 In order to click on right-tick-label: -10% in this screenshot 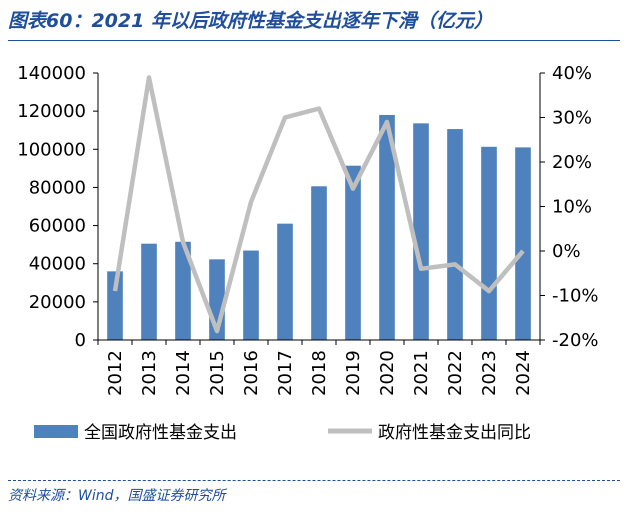, I will do `click(575, 296)`.